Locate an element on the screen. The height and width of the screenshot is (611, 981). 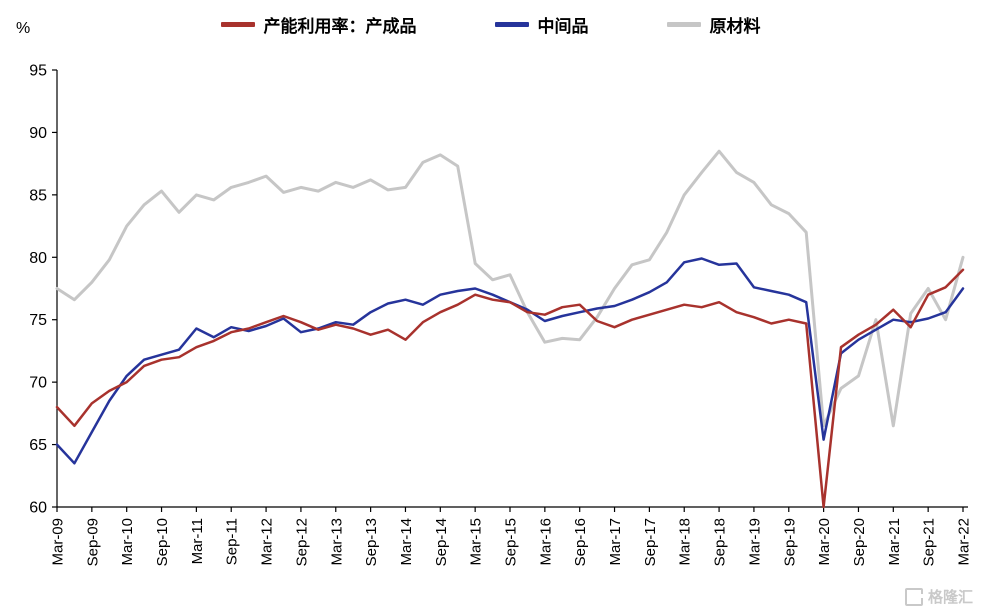
svg-text: 60 is located at coordinates (38, 508).